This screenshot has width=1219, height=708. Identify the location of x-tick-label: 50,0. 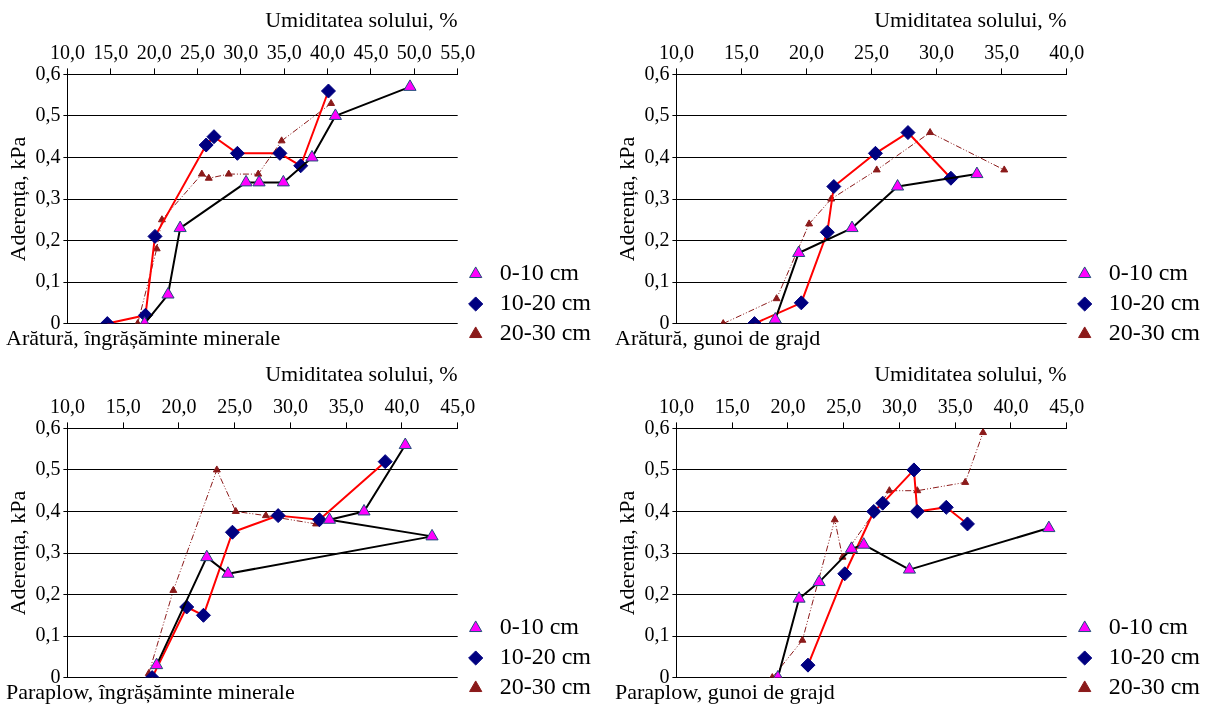
(414, 51).